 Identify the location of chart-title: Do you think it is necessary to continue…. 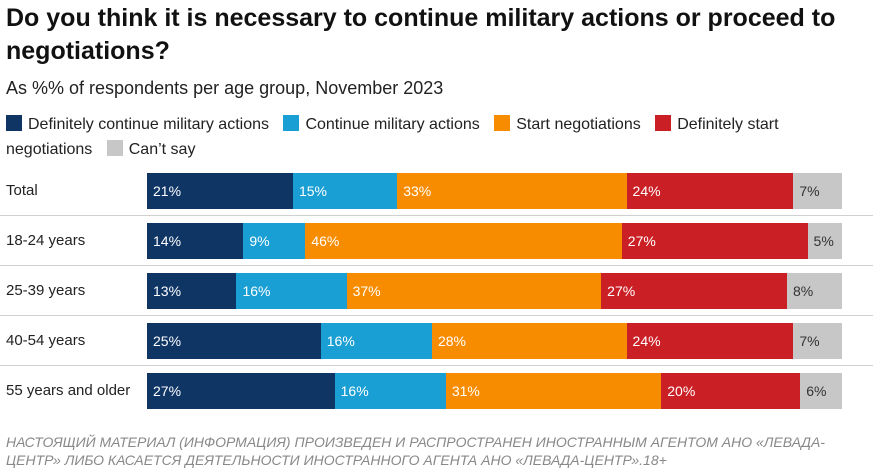
(421, 34).